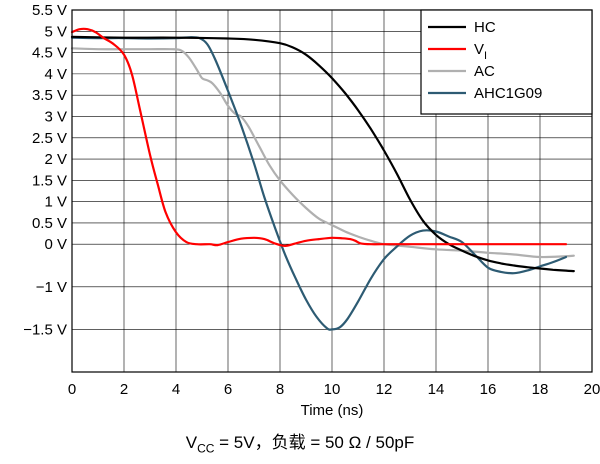 This screenshot has height=464, width=600. I want to click on caption-text: = 5V，负载 = 50 Ω / 50pF, so click(314, 442).